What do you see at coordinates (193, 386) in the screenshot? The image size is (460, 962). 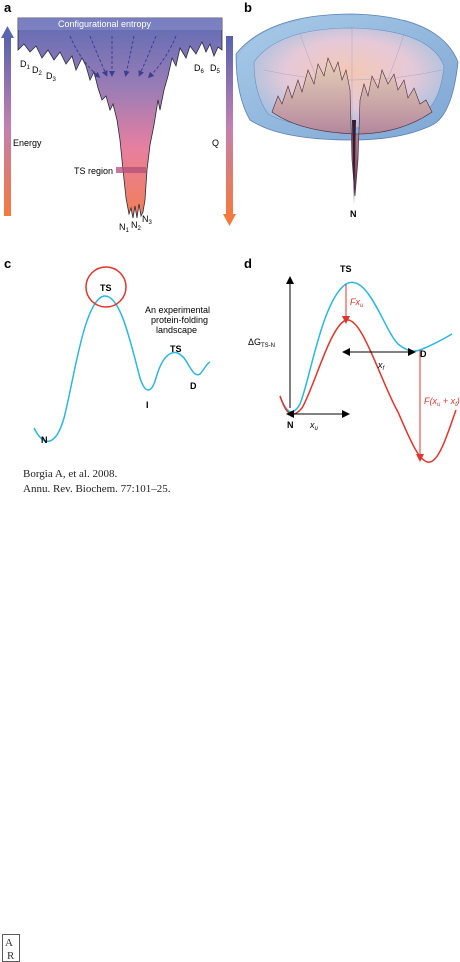 I see `panel-c-denatured-label: D` at bounding box center [193, 386].